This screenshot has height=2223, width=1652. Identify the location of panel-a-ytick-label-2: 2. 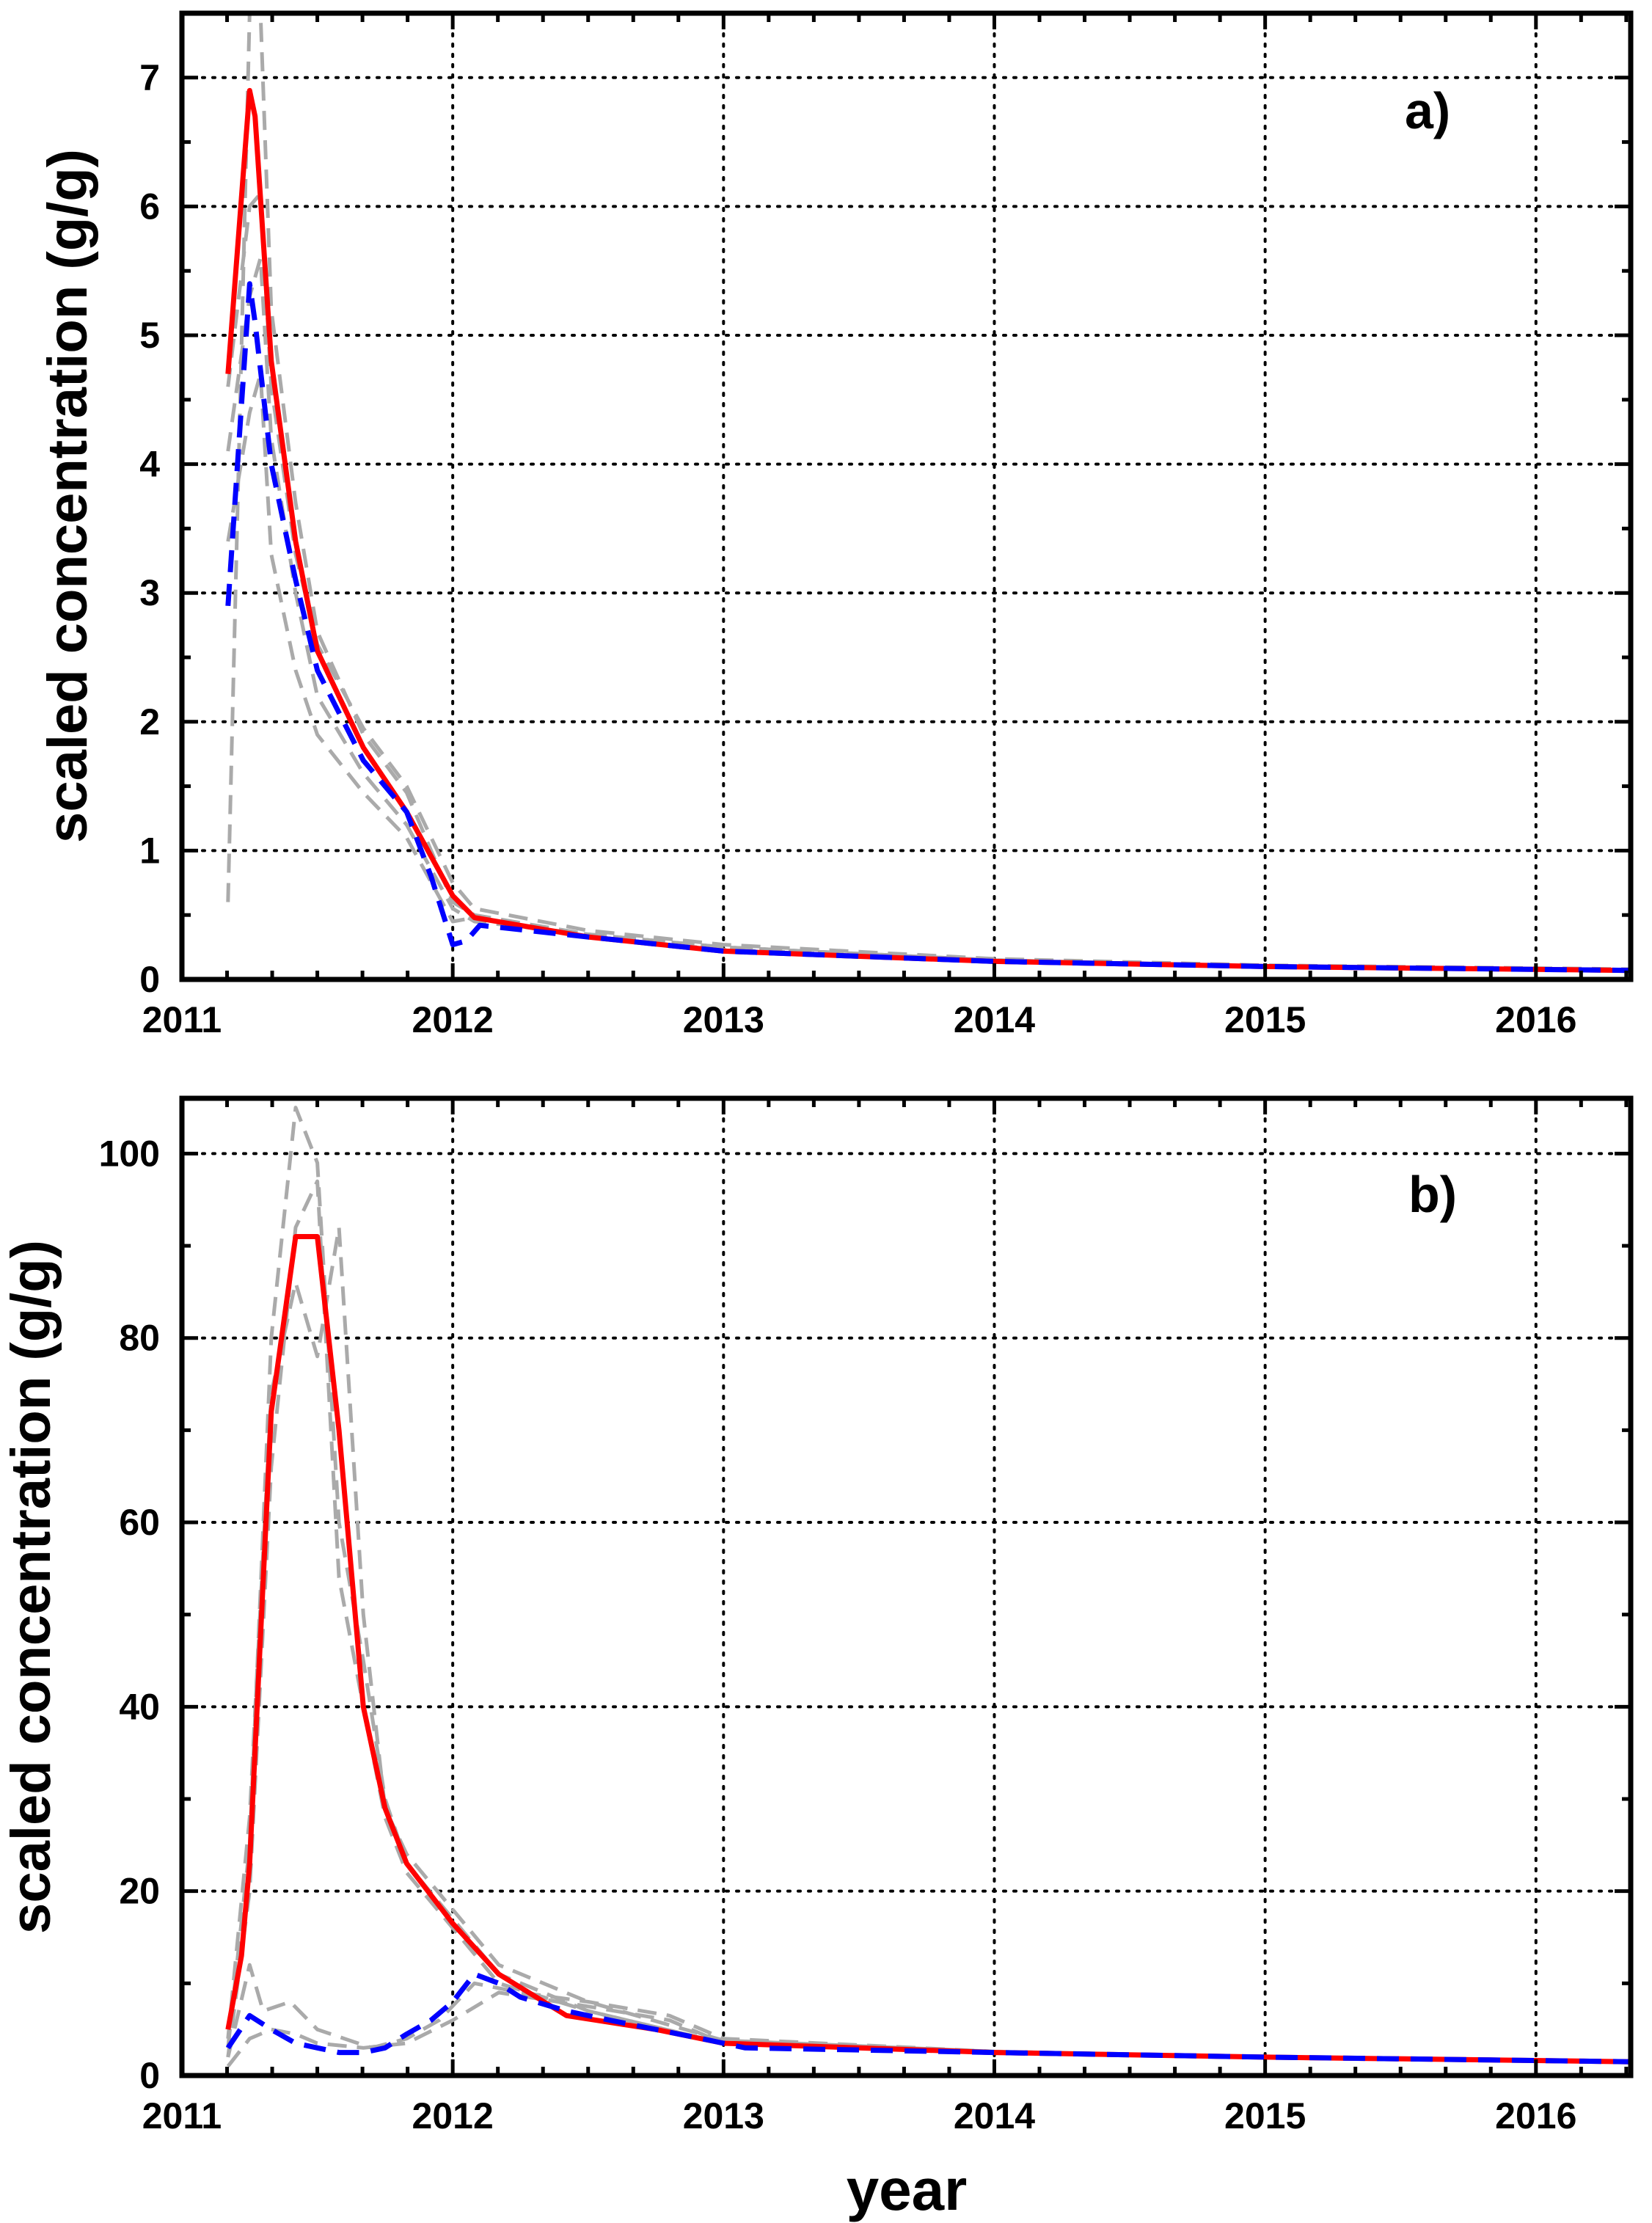
(149, 721).